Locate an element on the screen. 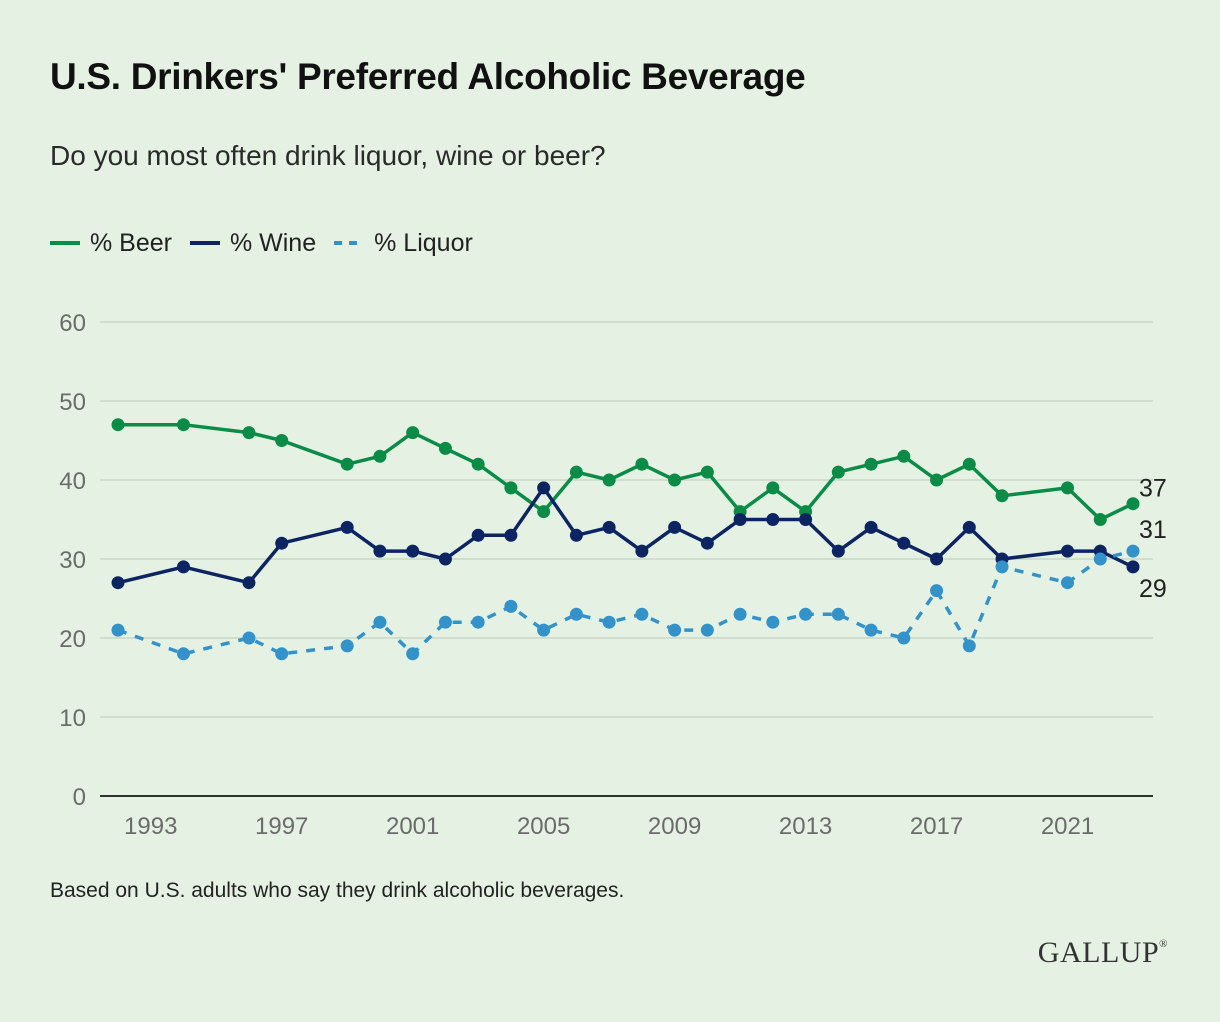 This screenshot has width=1220, height=1022. data-point-beer-1992 is located at coordinates (118, 425).